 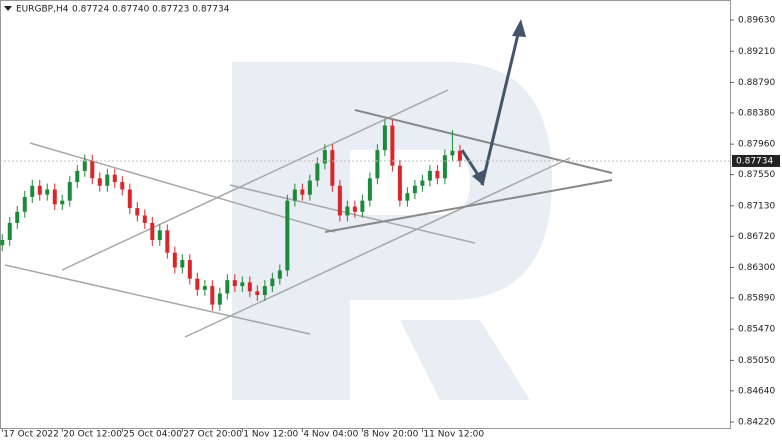 I want to click on y-tick-label: 0.84640, so click(x=756, y=391).